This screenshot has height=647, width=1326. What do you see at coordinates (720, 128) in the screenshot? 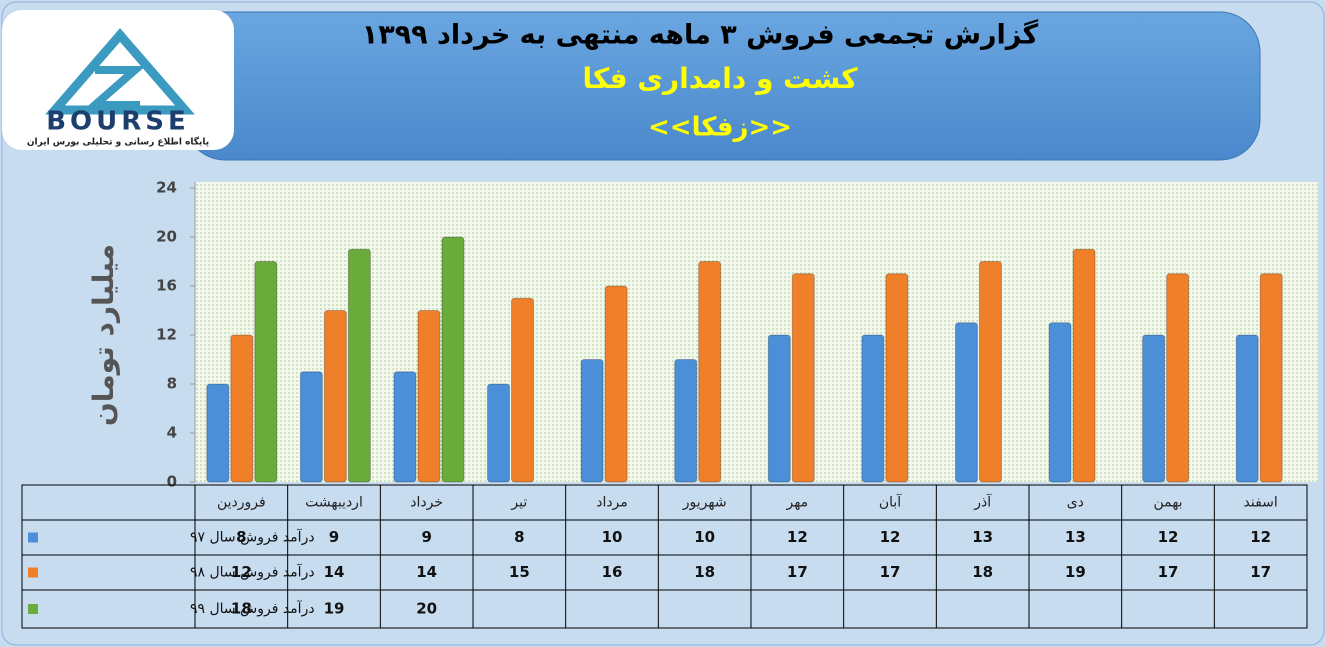
I see `symbol: <<زفکا>>` at bounding box center [720, 128].